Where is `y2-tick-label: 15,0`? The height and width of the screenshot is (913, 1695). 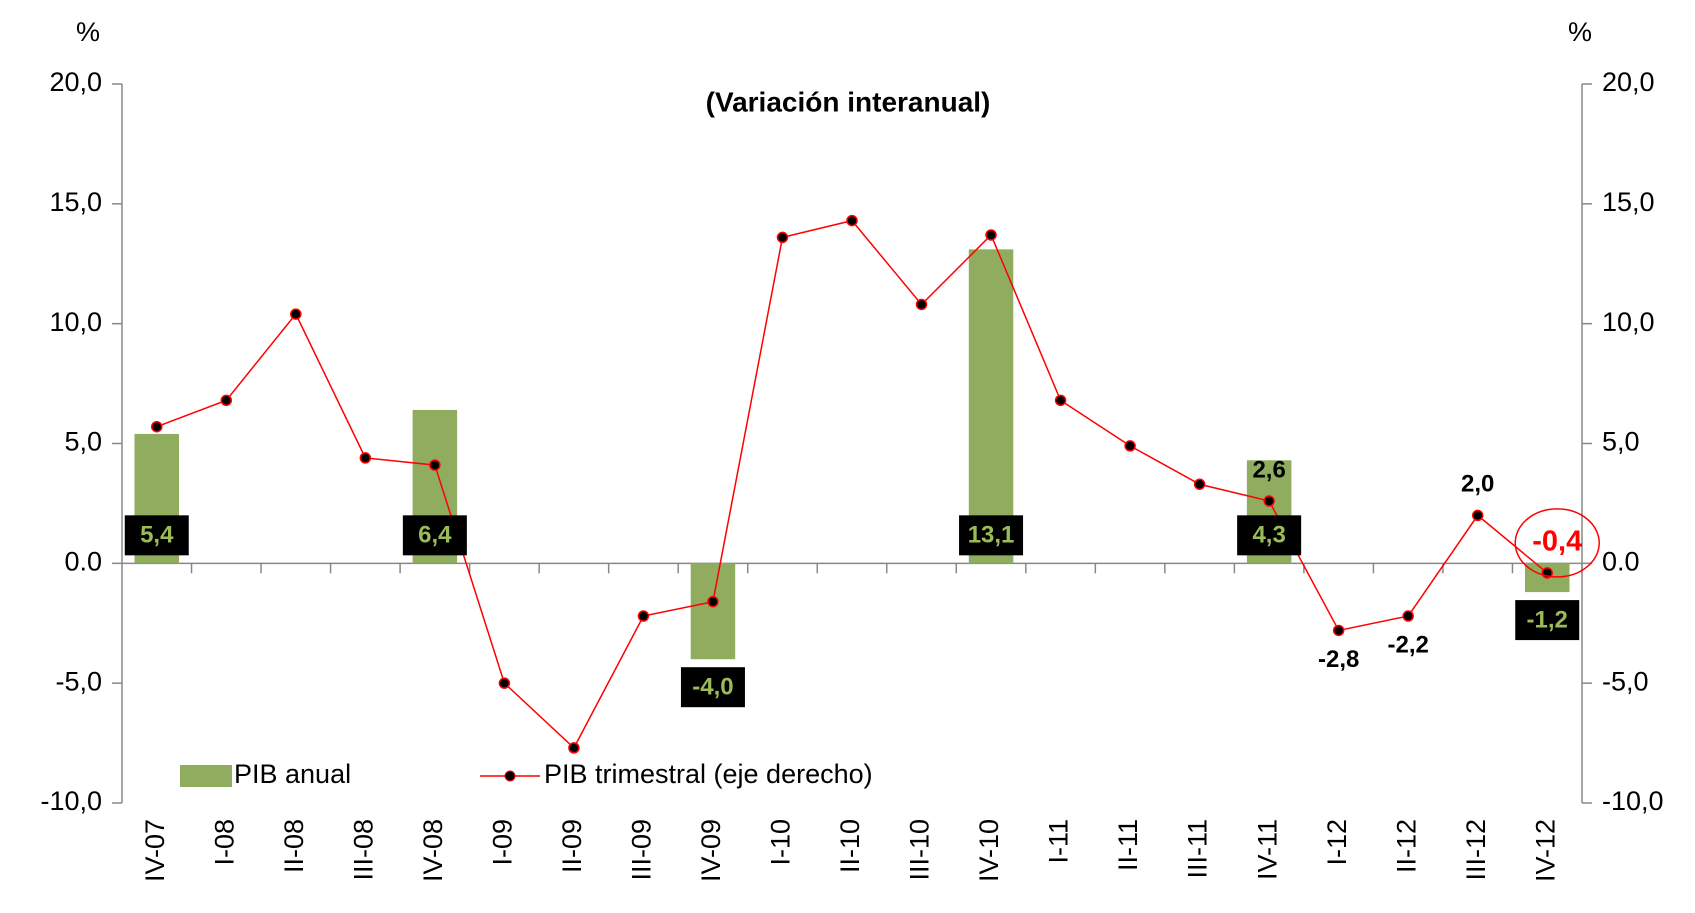
y2-tick-label: 15,0 is located at coordinates (1628, 202).